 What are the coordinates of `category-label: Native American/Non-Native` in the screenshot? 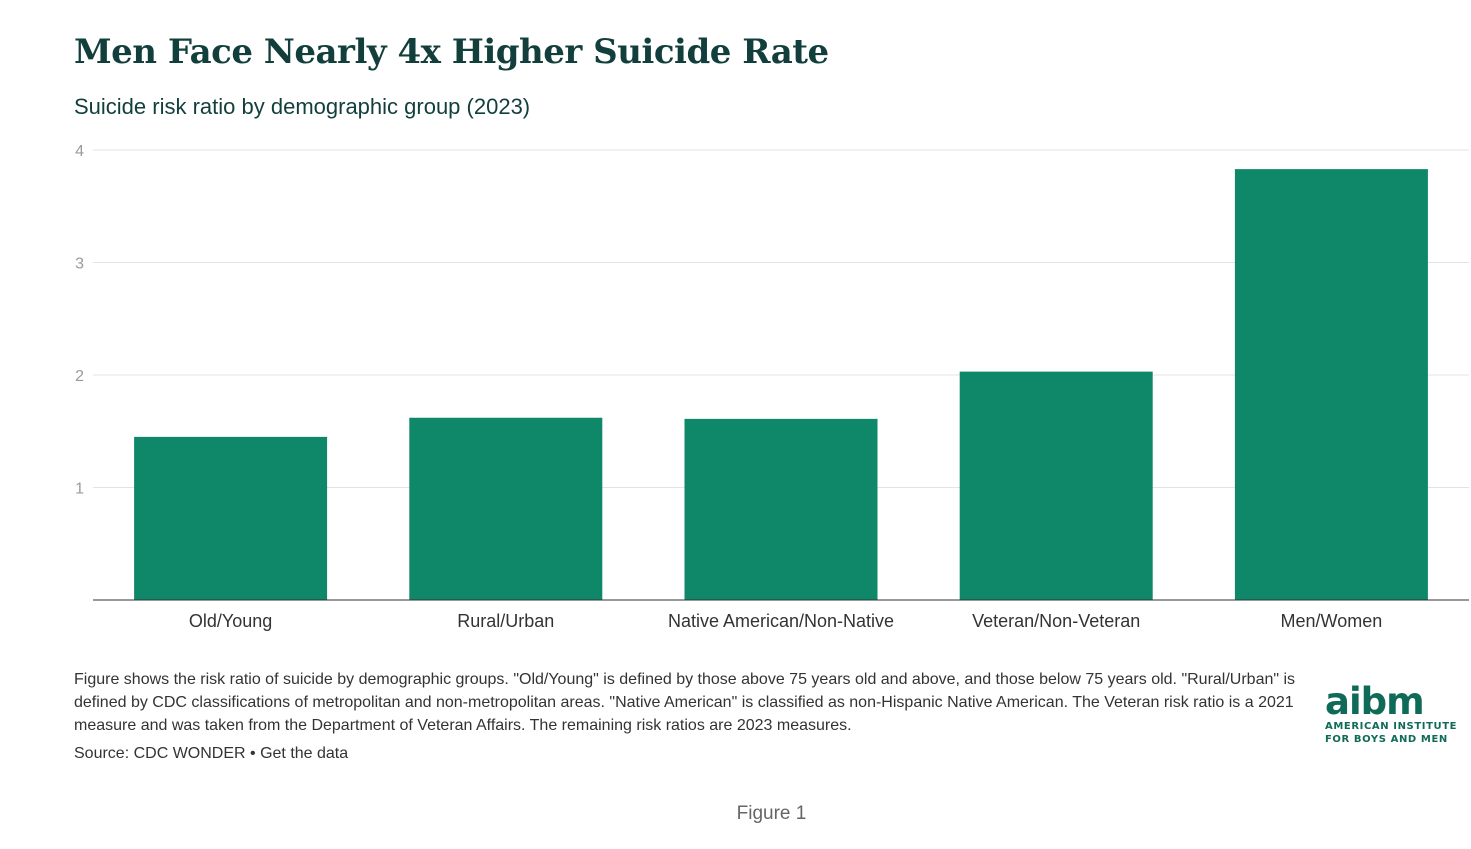 It's located at (781, 621).